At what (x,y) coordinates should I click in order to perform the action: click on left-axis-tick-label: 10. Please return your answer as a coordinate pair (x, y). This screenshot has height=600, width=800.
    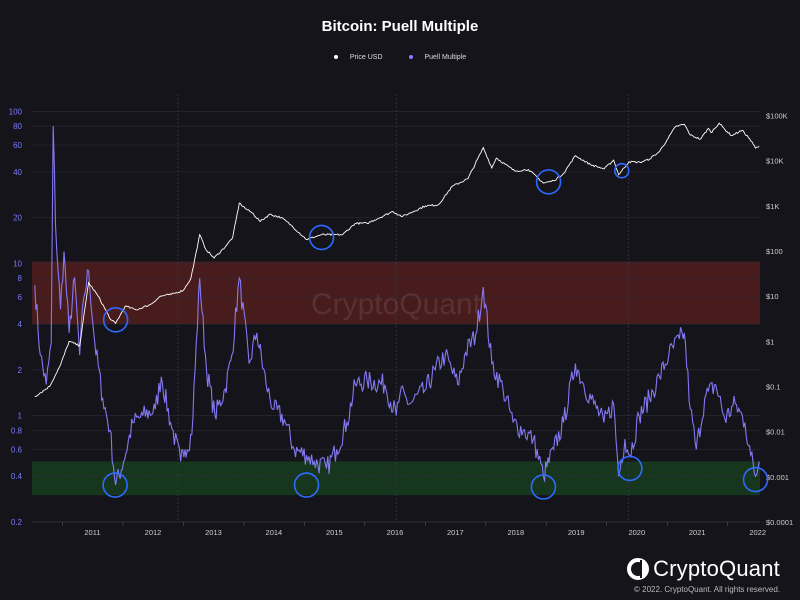
    Looking at the image, I should click on (17, 263).